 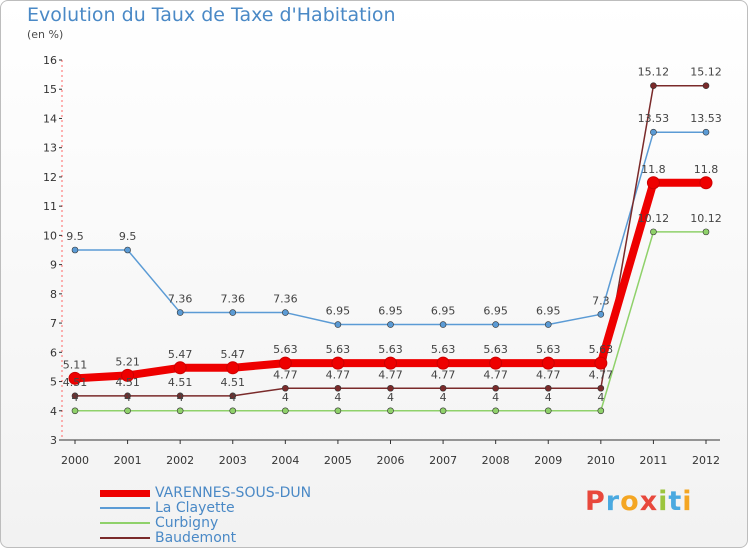 What do you see at coordinates (75, 460) in the screenshot?
I see `x-tick-label: 2000` at bounding box center [75, 460].